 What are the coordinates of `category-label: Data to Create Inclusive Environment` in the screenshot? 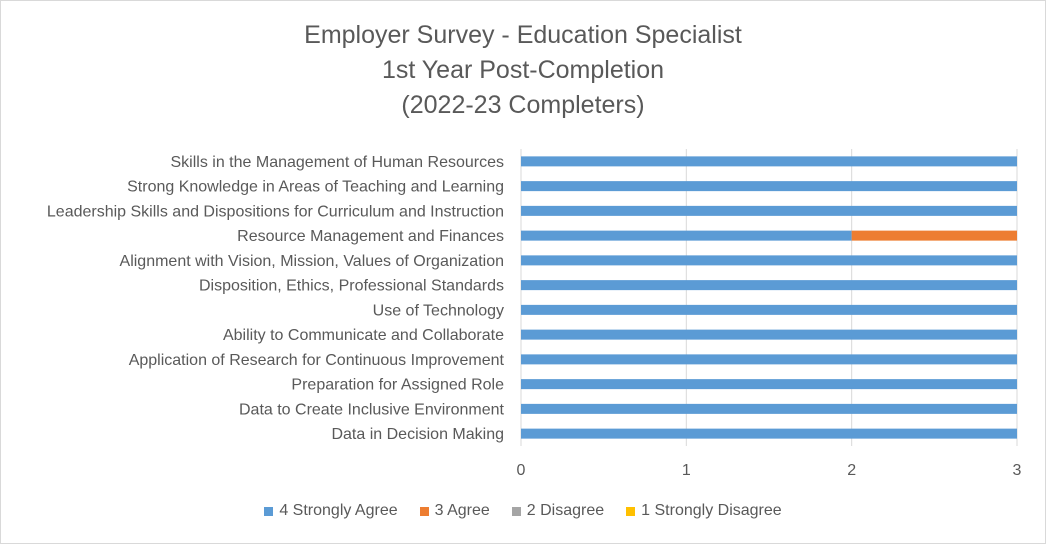 It's located at (372, 409).